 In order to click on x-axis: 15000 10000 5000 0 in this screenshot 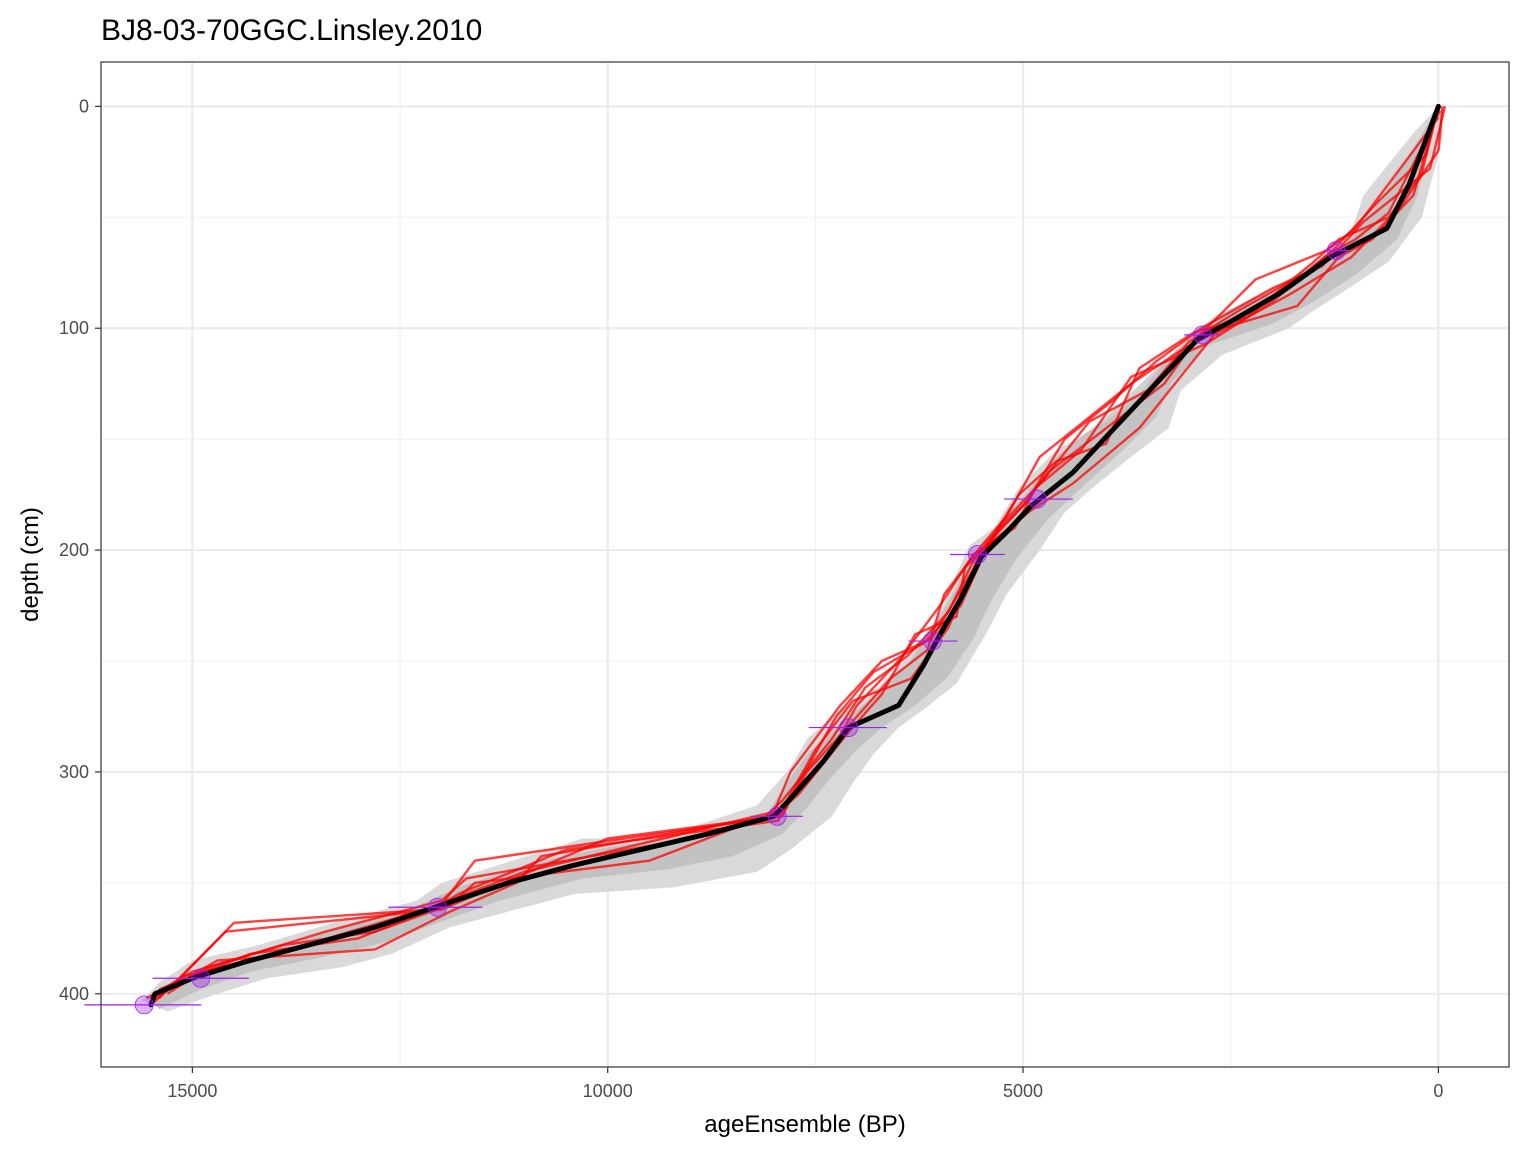, I will do `click(805, 1084)`.